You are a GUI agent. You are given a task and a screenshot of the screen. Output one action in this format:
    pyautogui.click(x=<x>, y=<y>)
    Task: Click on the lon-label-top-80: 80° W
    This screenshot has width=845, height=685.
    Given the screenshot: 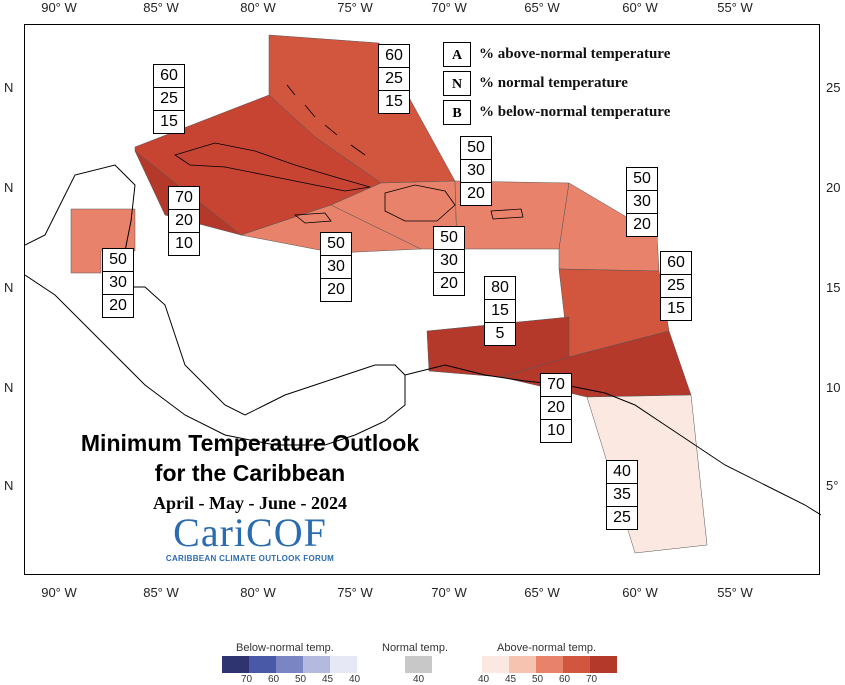 What is the action you would take?
    pyautogui.click(x=258, y=7)
    